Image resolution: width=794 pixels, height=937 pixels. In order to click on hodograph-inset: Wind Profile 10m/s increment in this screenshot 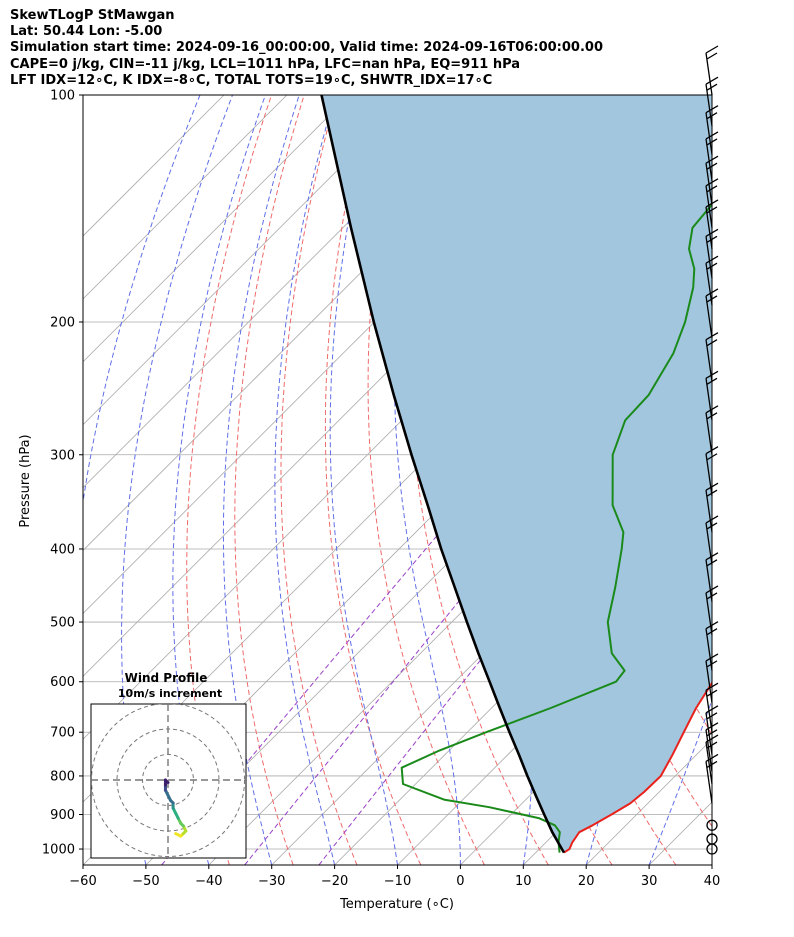, I will do `click(168, 765)`.